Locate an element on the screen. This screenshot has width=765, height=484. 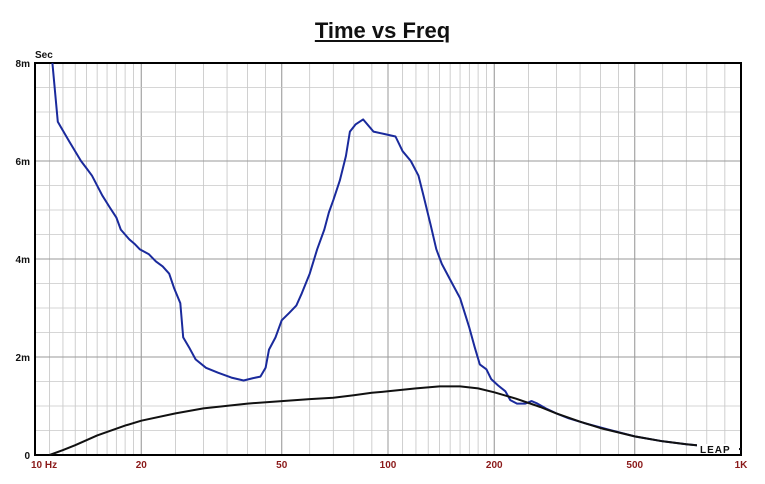
x-tick-label: 1K is located at coordinates (742, 465).